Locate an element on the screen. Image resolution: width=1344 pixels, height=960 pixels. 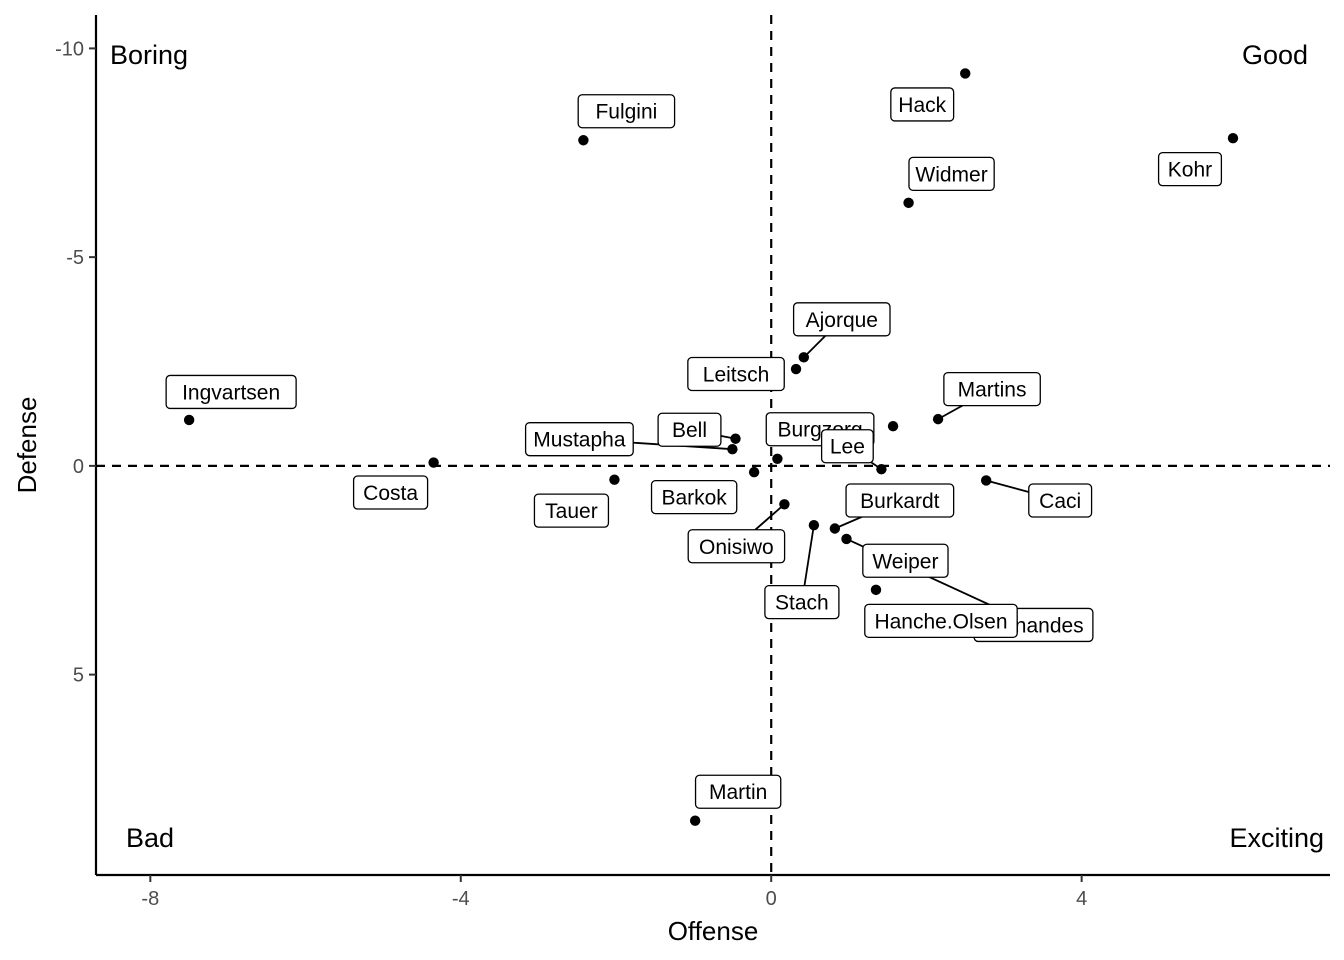
label-text-kohr: Kohr is located at coordinates (1190, 170).